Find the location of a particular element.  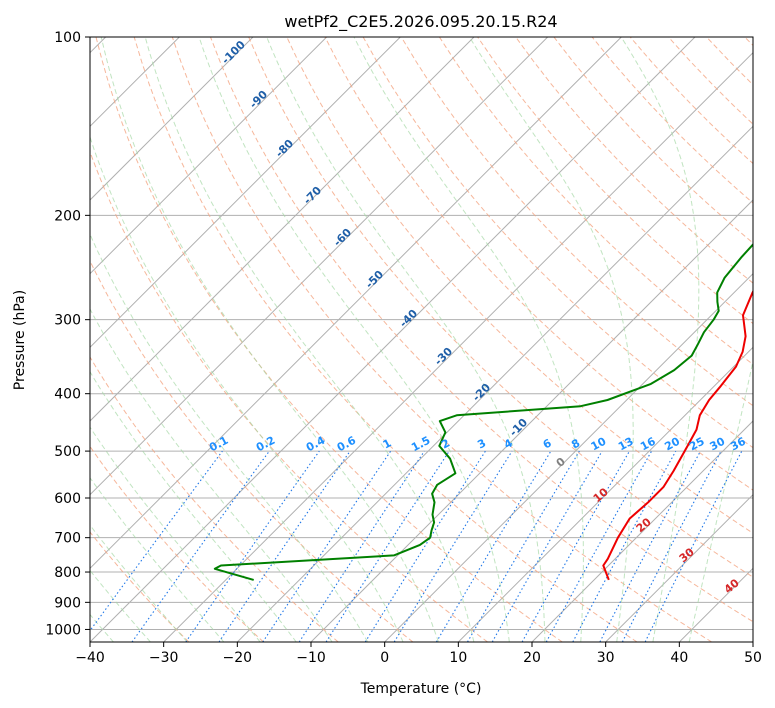

y-tick-label: 500 is located at coordinates (67, 452).